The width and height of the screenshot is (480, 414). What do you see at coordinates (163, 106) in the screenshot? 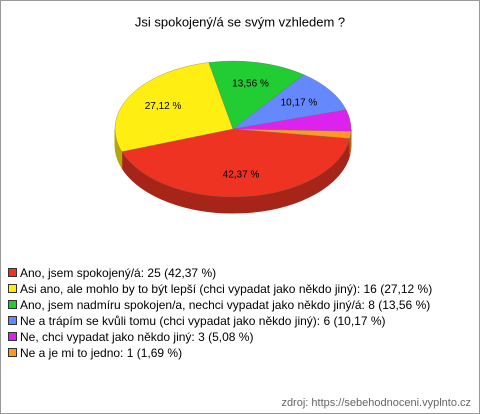
I see `data-label: 27,12 %` at bounding box center [163, 106].